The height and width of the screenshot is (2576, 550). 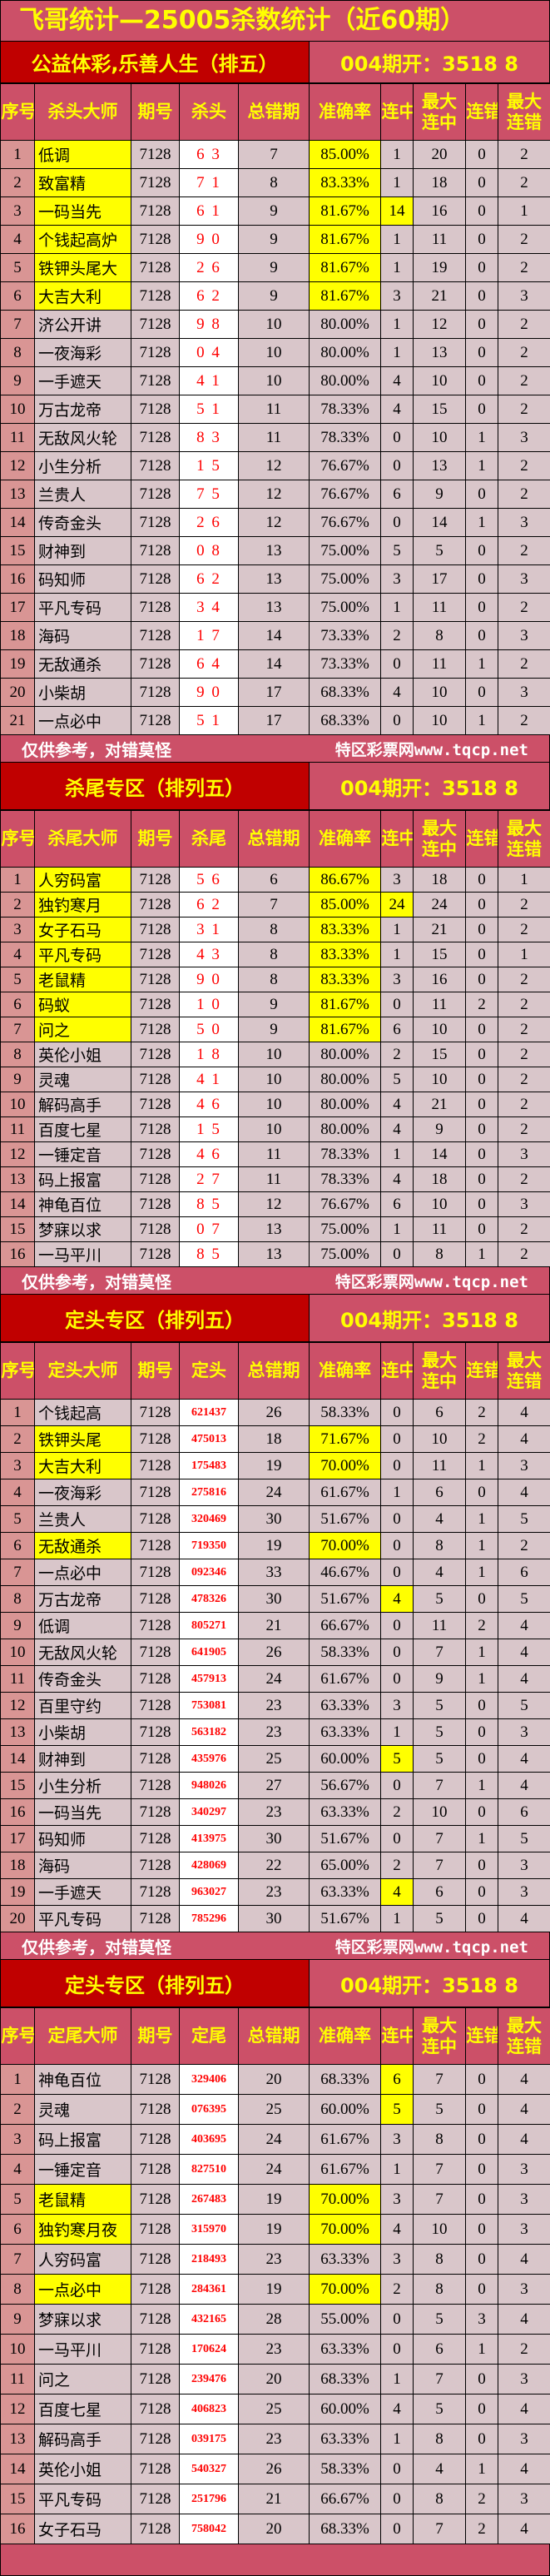 I want to click on column-header-max-streak: 最大连中, so click(x=440, y=839).